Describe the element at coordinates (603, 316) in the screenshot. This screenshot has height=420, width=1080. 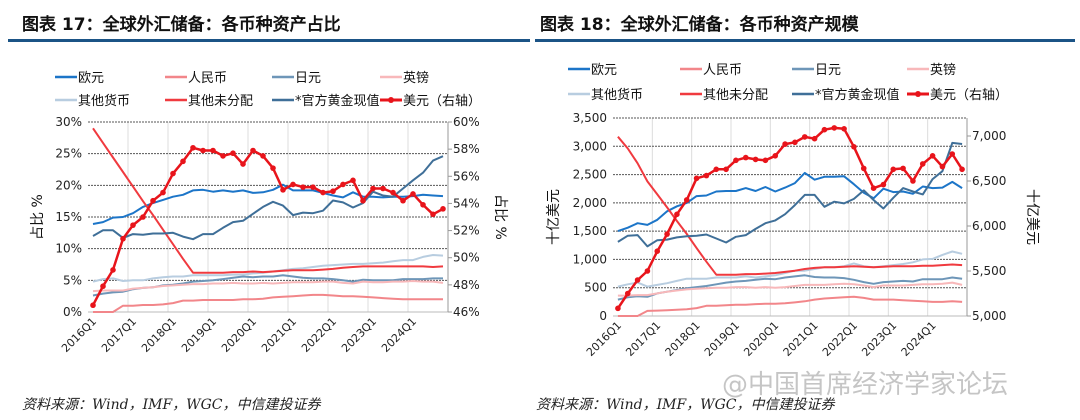
I see `y-tick-label: 0` at that location.